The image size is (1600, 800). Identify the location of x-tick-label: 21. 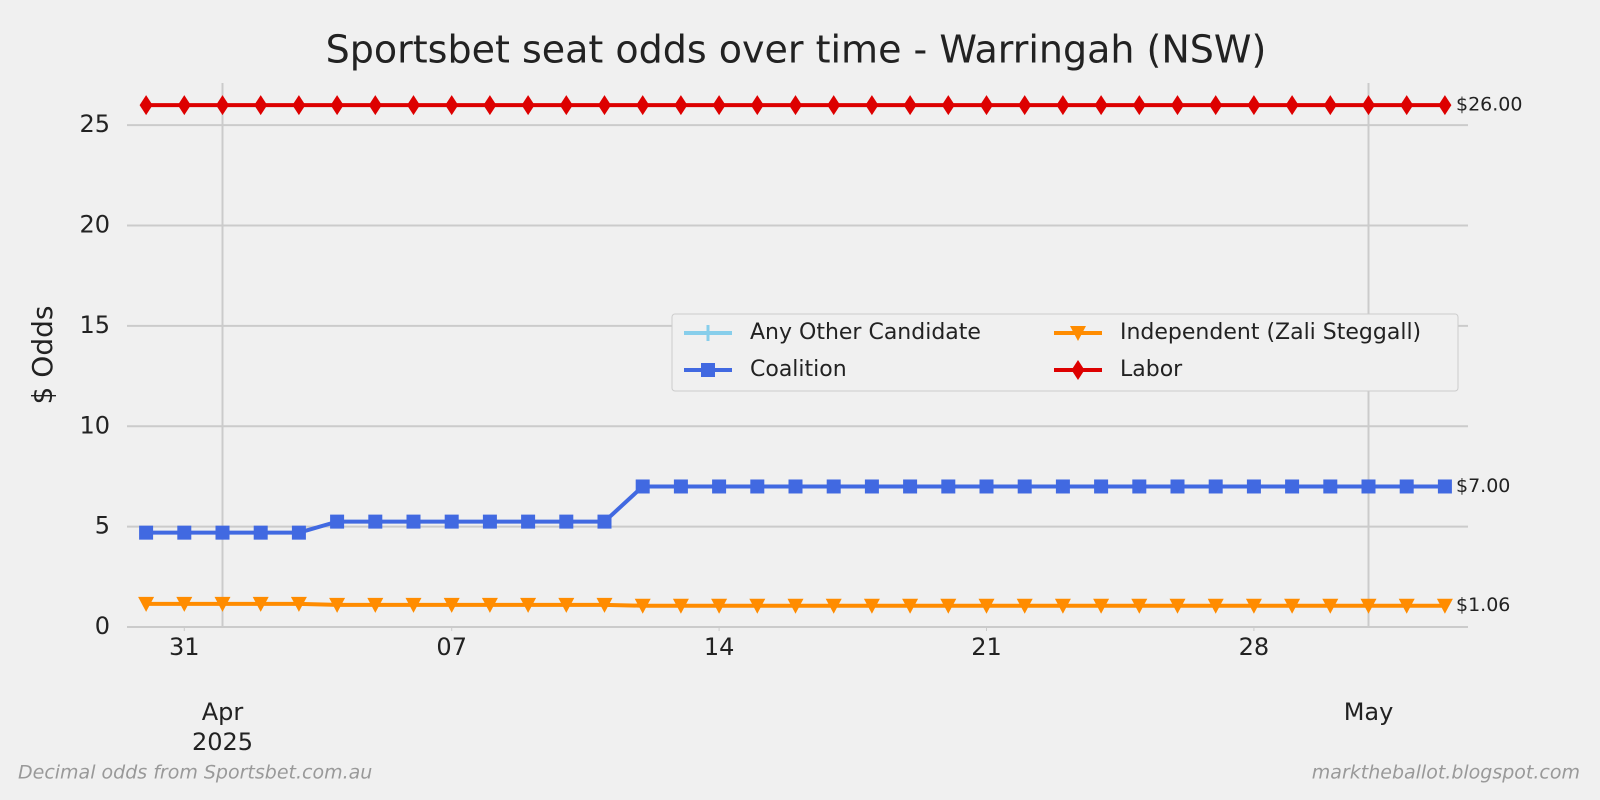
(986, 647).